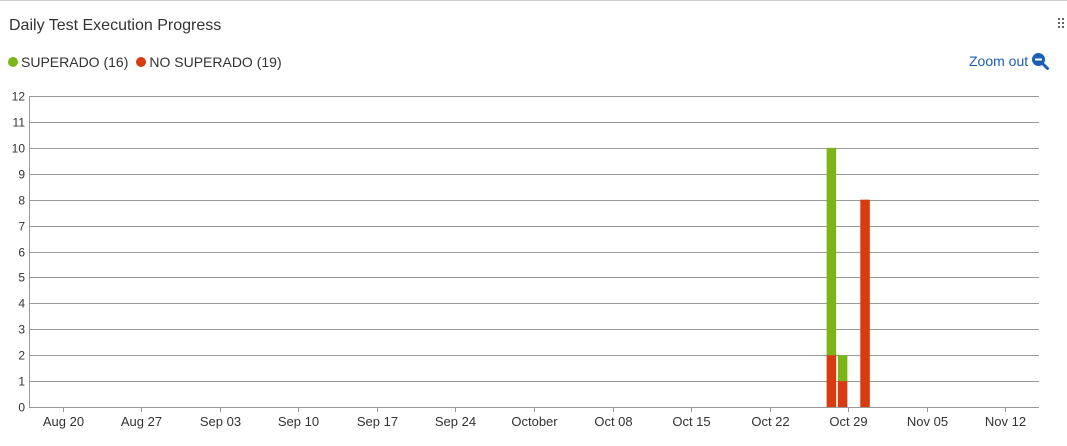  I want to click on y-tick-label: 1, so click(21, 382).